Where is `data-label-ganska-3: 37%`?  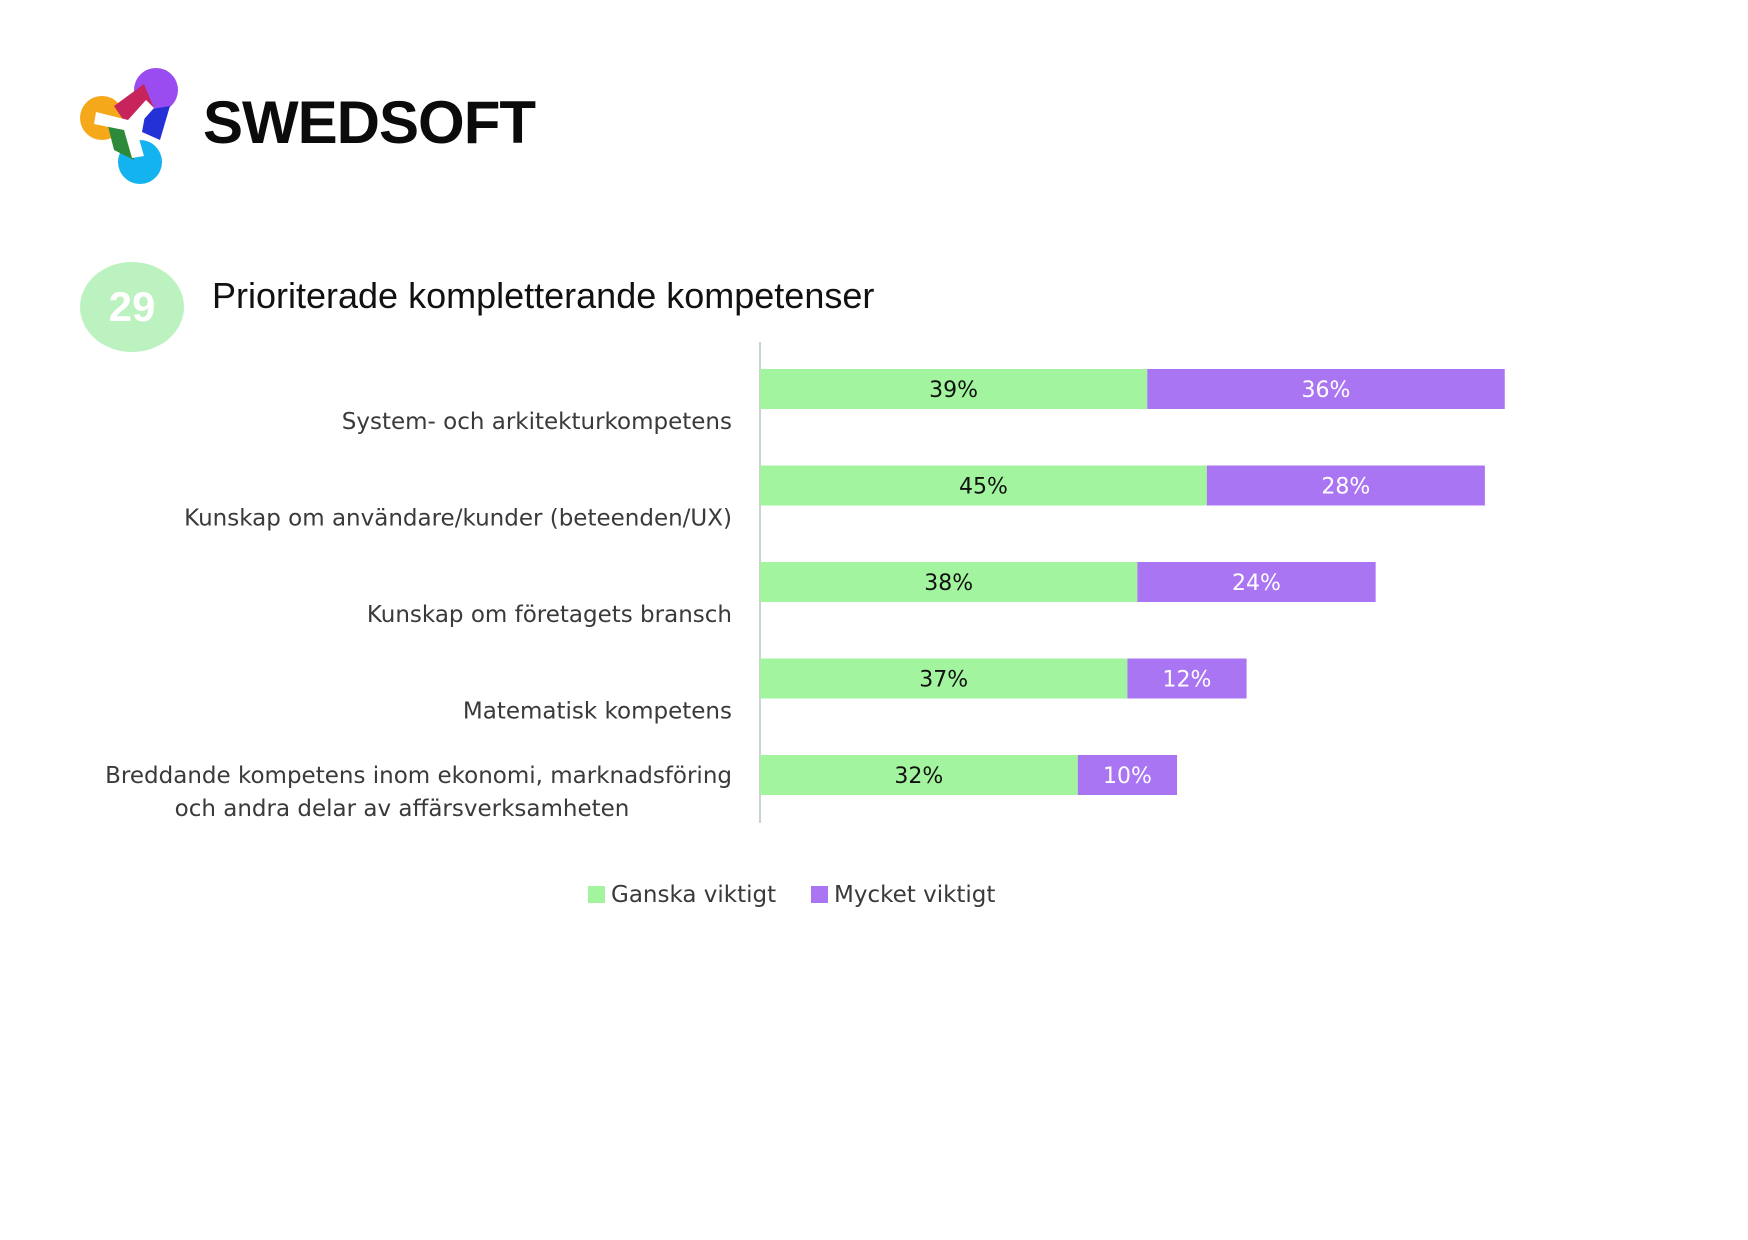
data-label-ganska-3: 37% is located at coordinates (943, 680).